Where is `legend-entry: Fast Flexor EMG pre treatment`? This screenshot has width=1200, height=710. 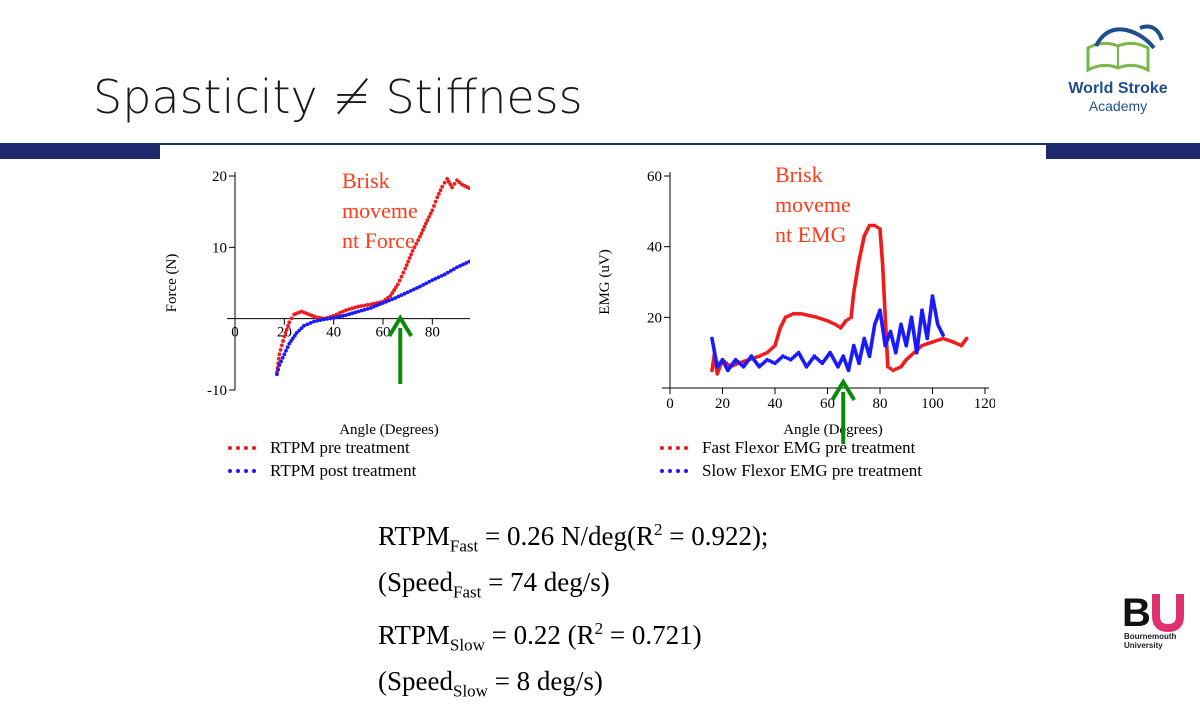 legend-entry: Fast Flexor EMG pre treatment is located at coordinates (809, 447).